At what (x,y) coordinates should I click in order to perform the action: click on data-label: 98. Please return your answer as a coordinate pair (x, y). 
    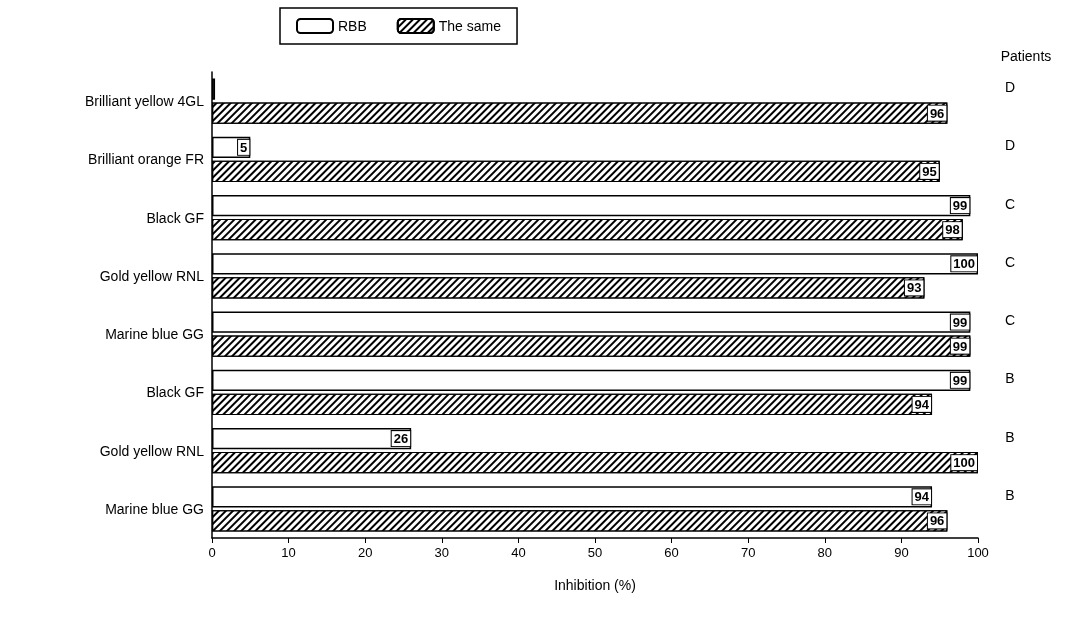
    Looking at the image, I should click on (952, 230).